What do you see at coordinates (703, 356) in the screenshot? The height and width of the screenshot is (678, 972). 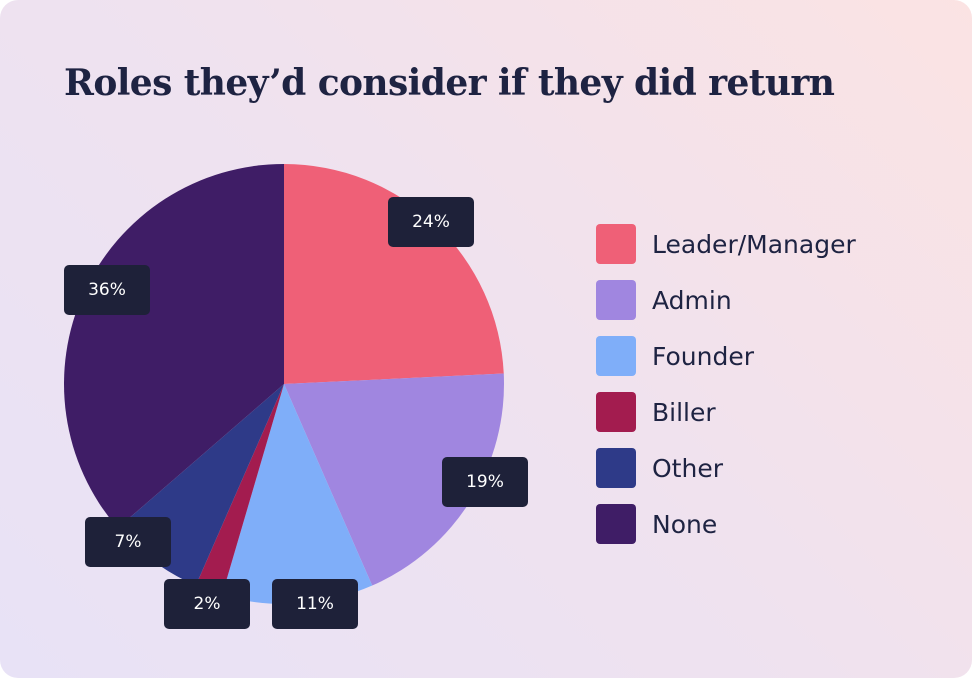 I see `legend-label: Founder` at bounding box center [703, 356].